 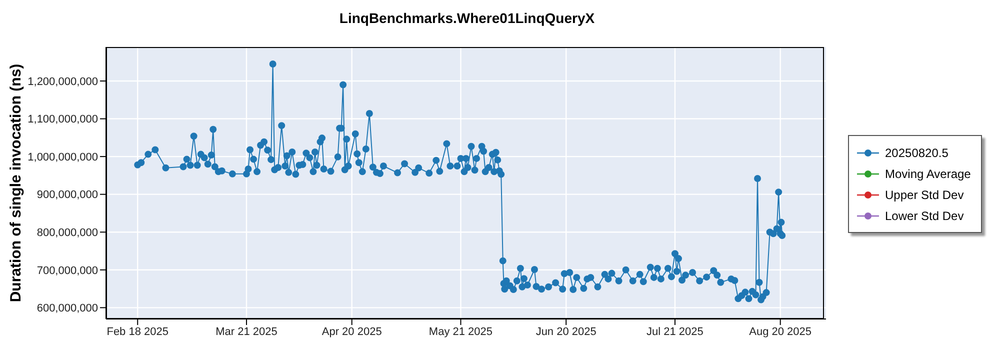 I want to click on legend-label: 20250820.5, so click(x=916, y=153).